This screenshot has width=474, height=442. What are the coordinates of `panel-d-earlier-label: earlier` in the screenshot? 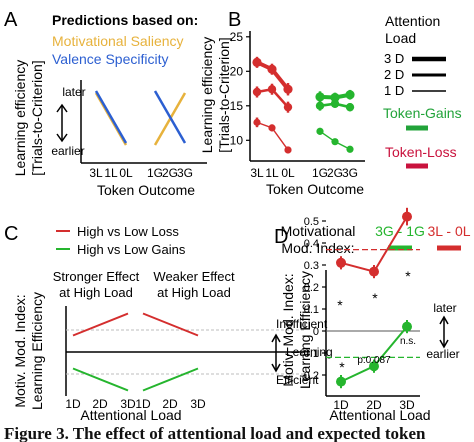 It's located at (442, 354).